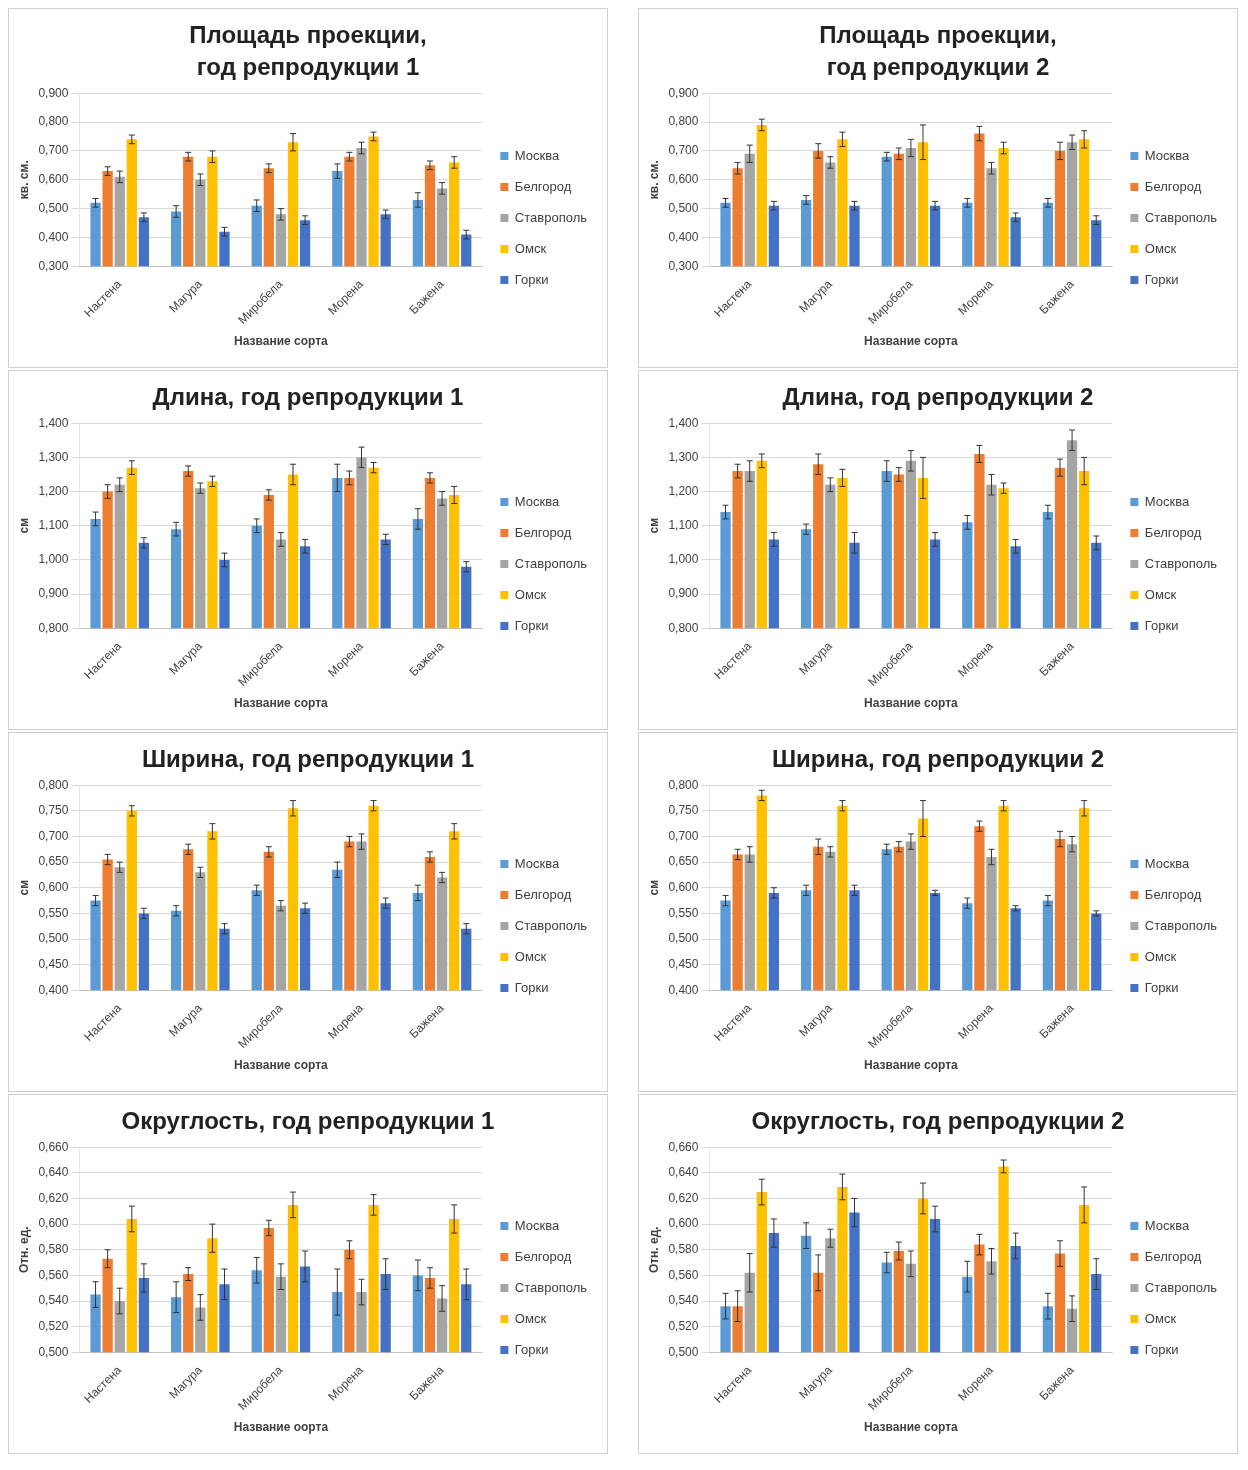  I want to click on y-tick-label: 1,100, so click(53, 525).